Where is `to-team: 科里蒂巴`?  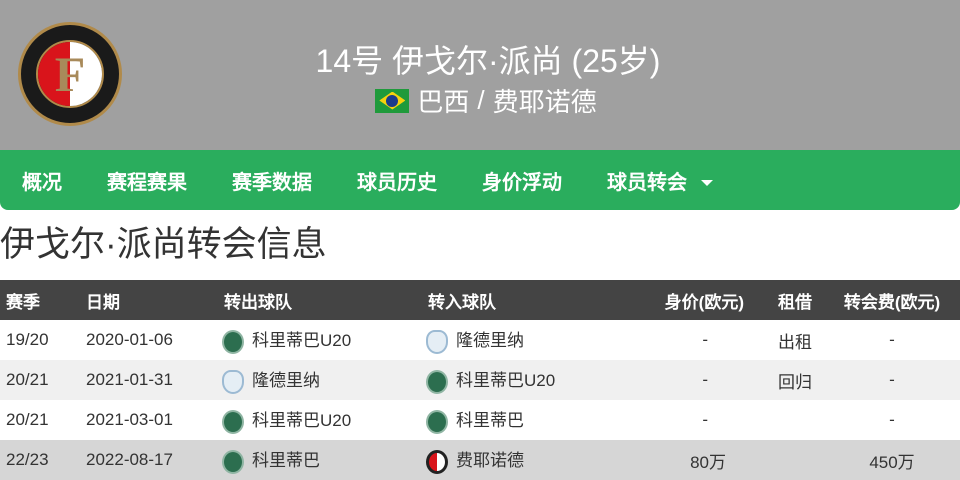
to-team: 科里蒂巴 is located at coordinates (521, 420).